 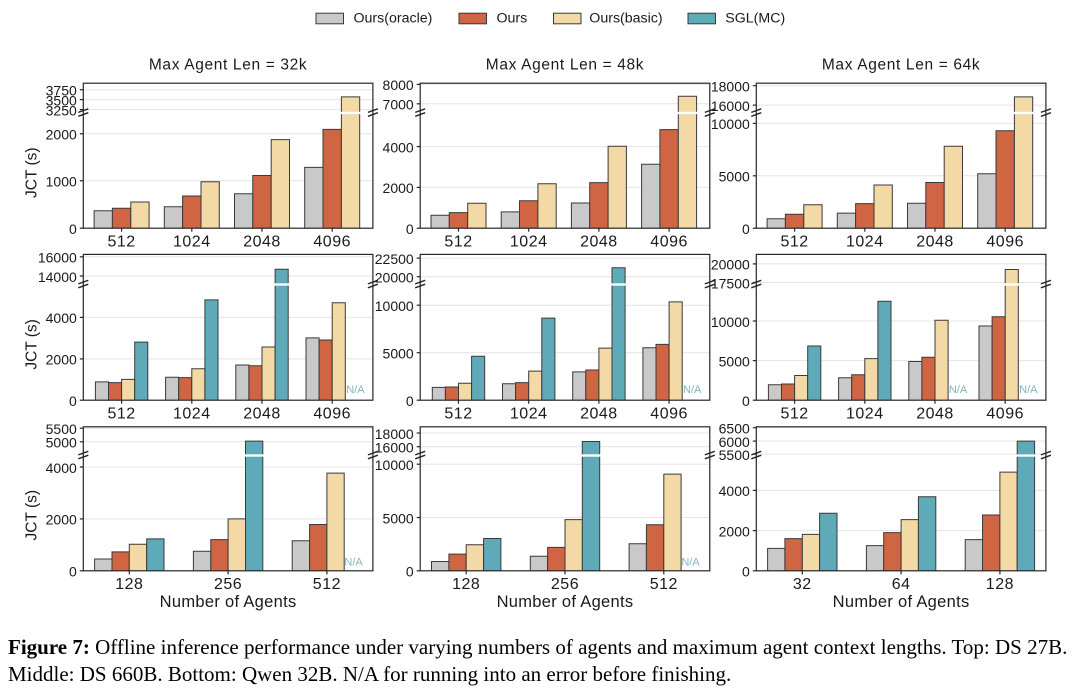 What do you see at coordinates (393, 19) in the screenshot?
I see `svg-text: Ours(oracle)` at bounding box center [393, 19].